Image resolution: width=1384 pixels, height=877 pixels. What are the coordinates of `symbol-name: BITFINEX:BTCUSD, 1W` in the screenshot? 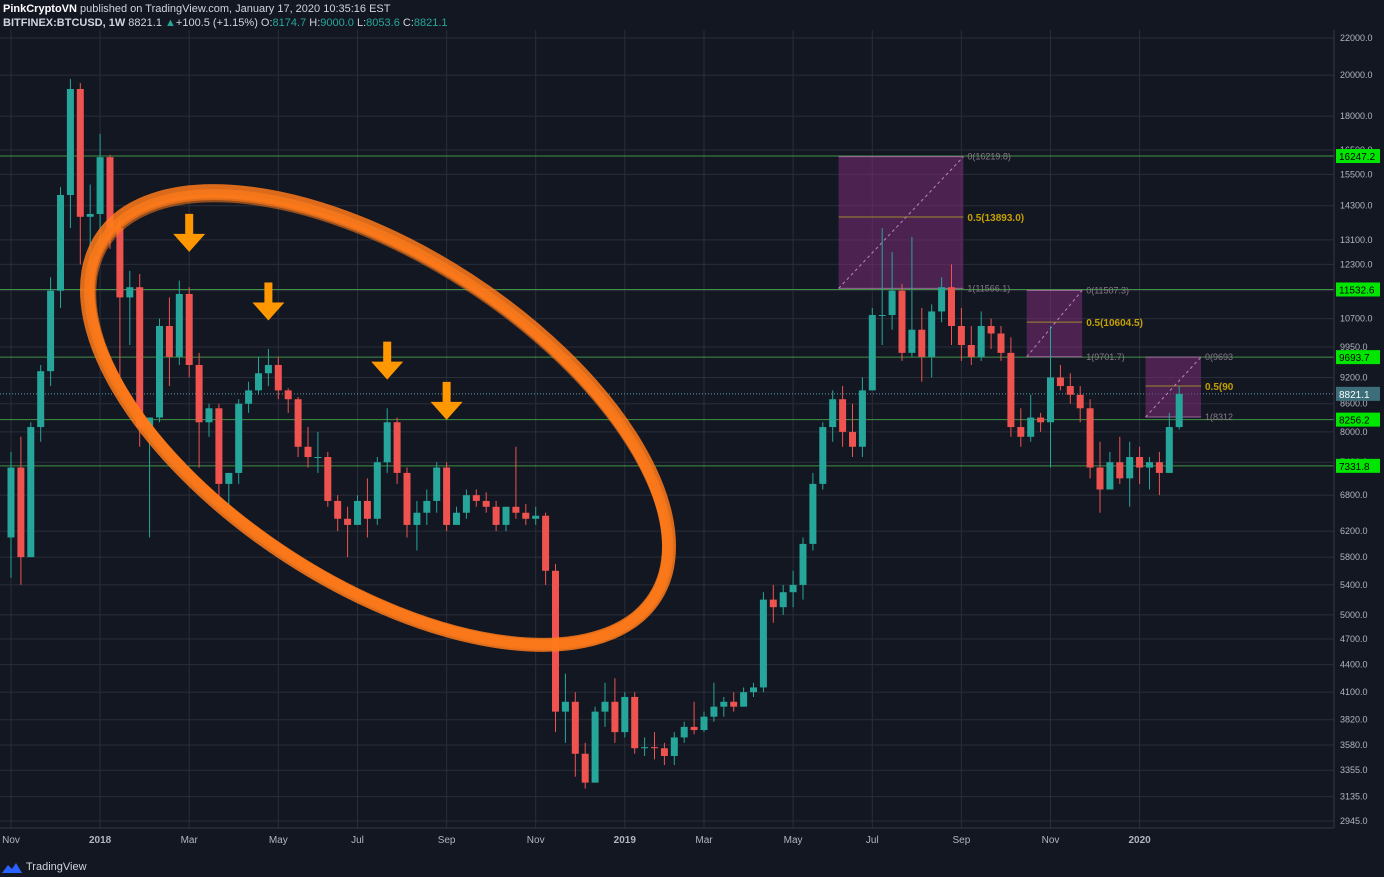 It's located at (64, 23).